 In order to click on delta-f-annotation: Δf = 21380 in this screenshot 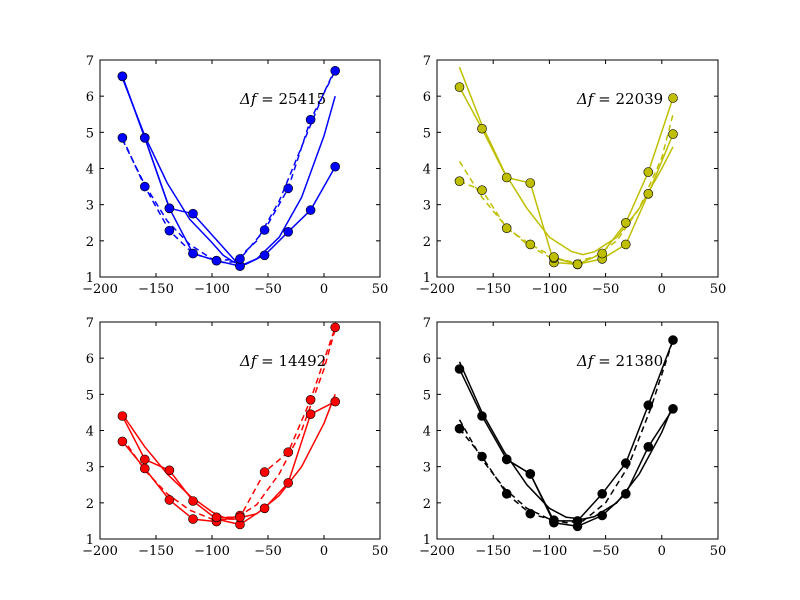, I will do `click(619, 361)`.